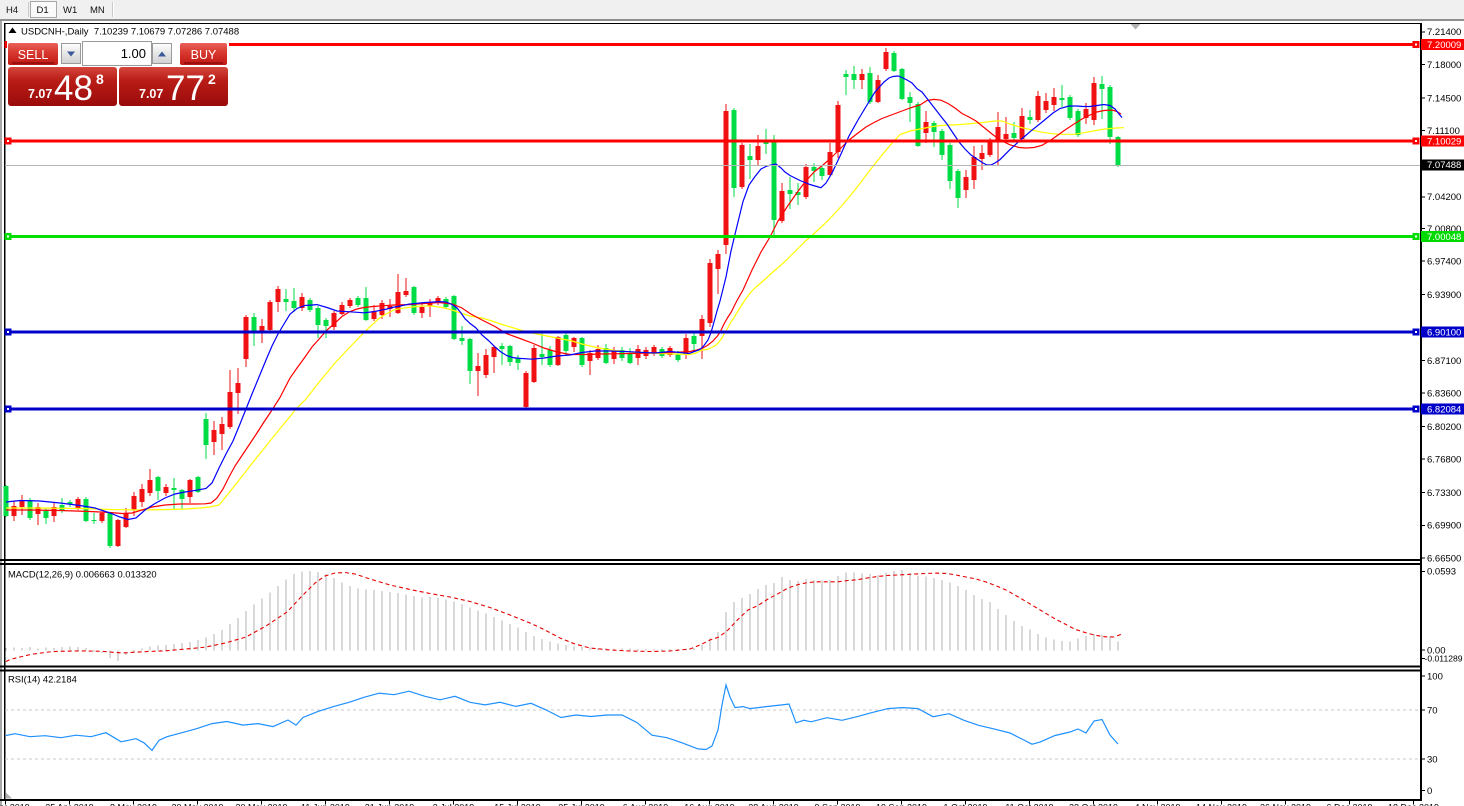 Image resolution: width=1464 pixels, height=806 pixels. I want to click on svg-text: 6 Aug 2019, so click(646, 804).